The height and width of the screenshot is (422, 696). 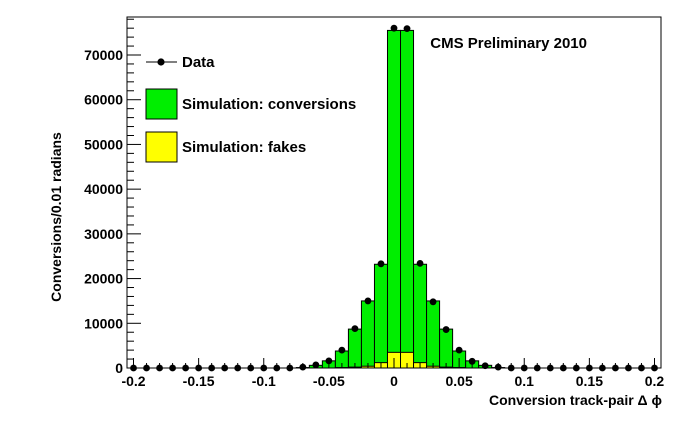 What do you see at coordinates (458, 381) in the screenshot?
I see `x-tick-label: 0.05` at bounding box center [458, 381].